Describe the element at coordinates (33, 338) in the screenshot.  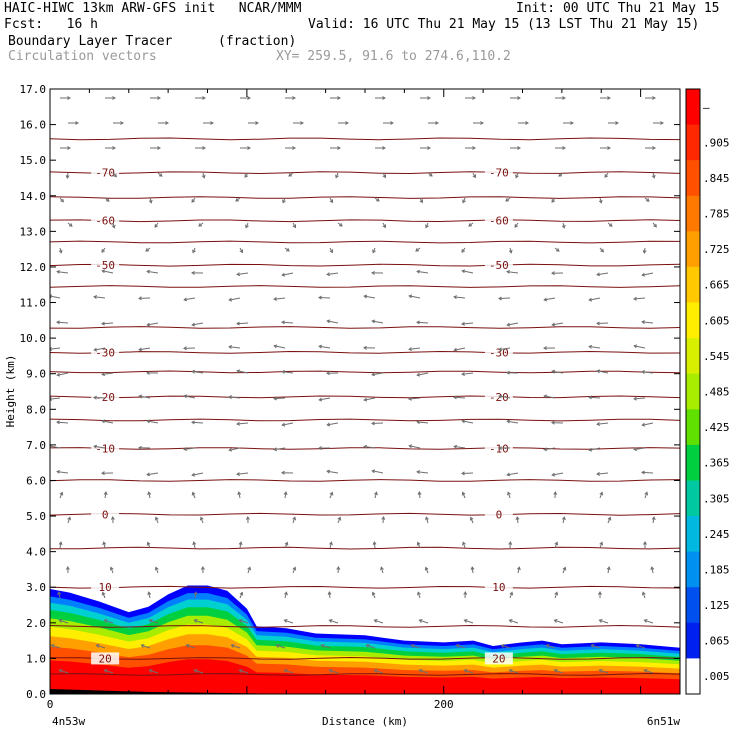
I see `y-tick-label: 10.0` at that location.